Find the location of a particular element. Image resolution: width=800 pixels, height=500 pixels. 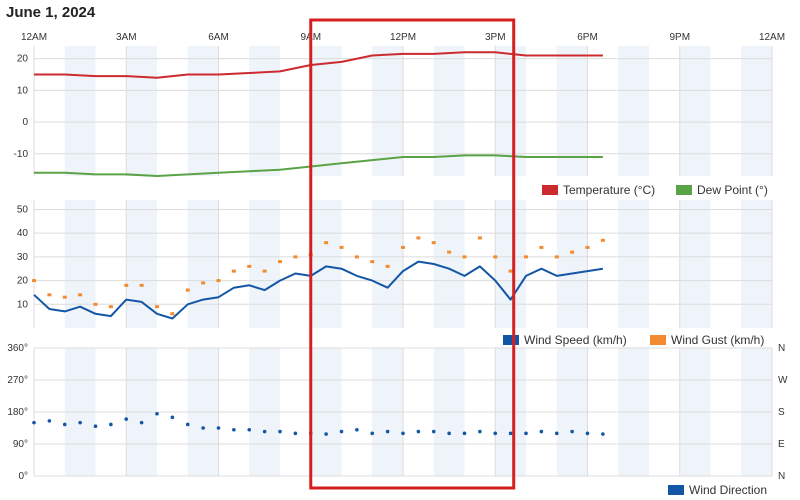

time-axis: 12AM 3AM 6AM 9AM 12PM 3PM 6PM 9PM 12AM is located at coordinates (403, 37).